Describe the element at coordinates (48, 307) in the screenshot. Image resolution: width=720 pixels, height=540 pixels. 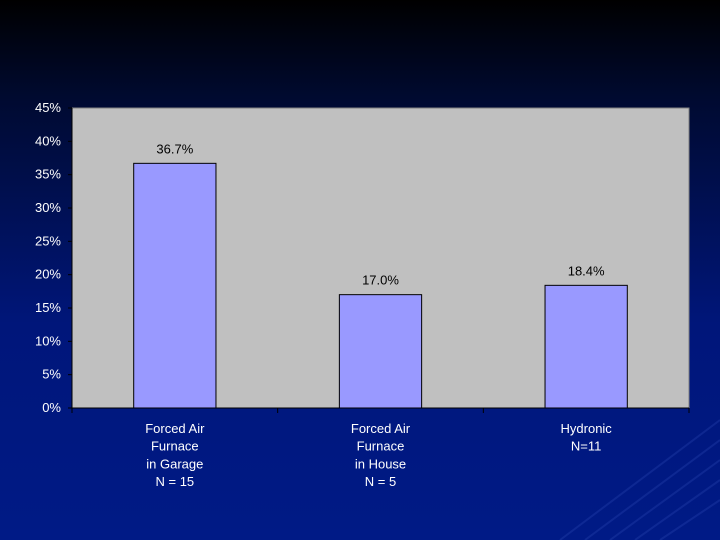
I see `y-tick-label: 15%` at that location.